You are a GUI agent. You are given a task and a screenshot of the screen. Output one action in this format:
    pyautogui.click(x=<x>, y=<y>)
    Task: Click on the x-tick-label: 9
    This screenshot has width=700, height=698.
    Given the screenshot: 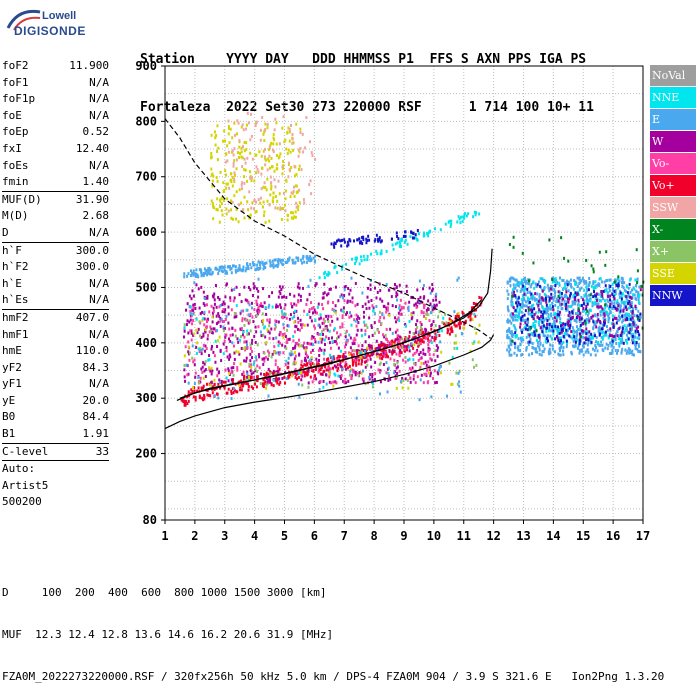 What is the action you would take?
    pyautogui.click(x=403, y=536)
    